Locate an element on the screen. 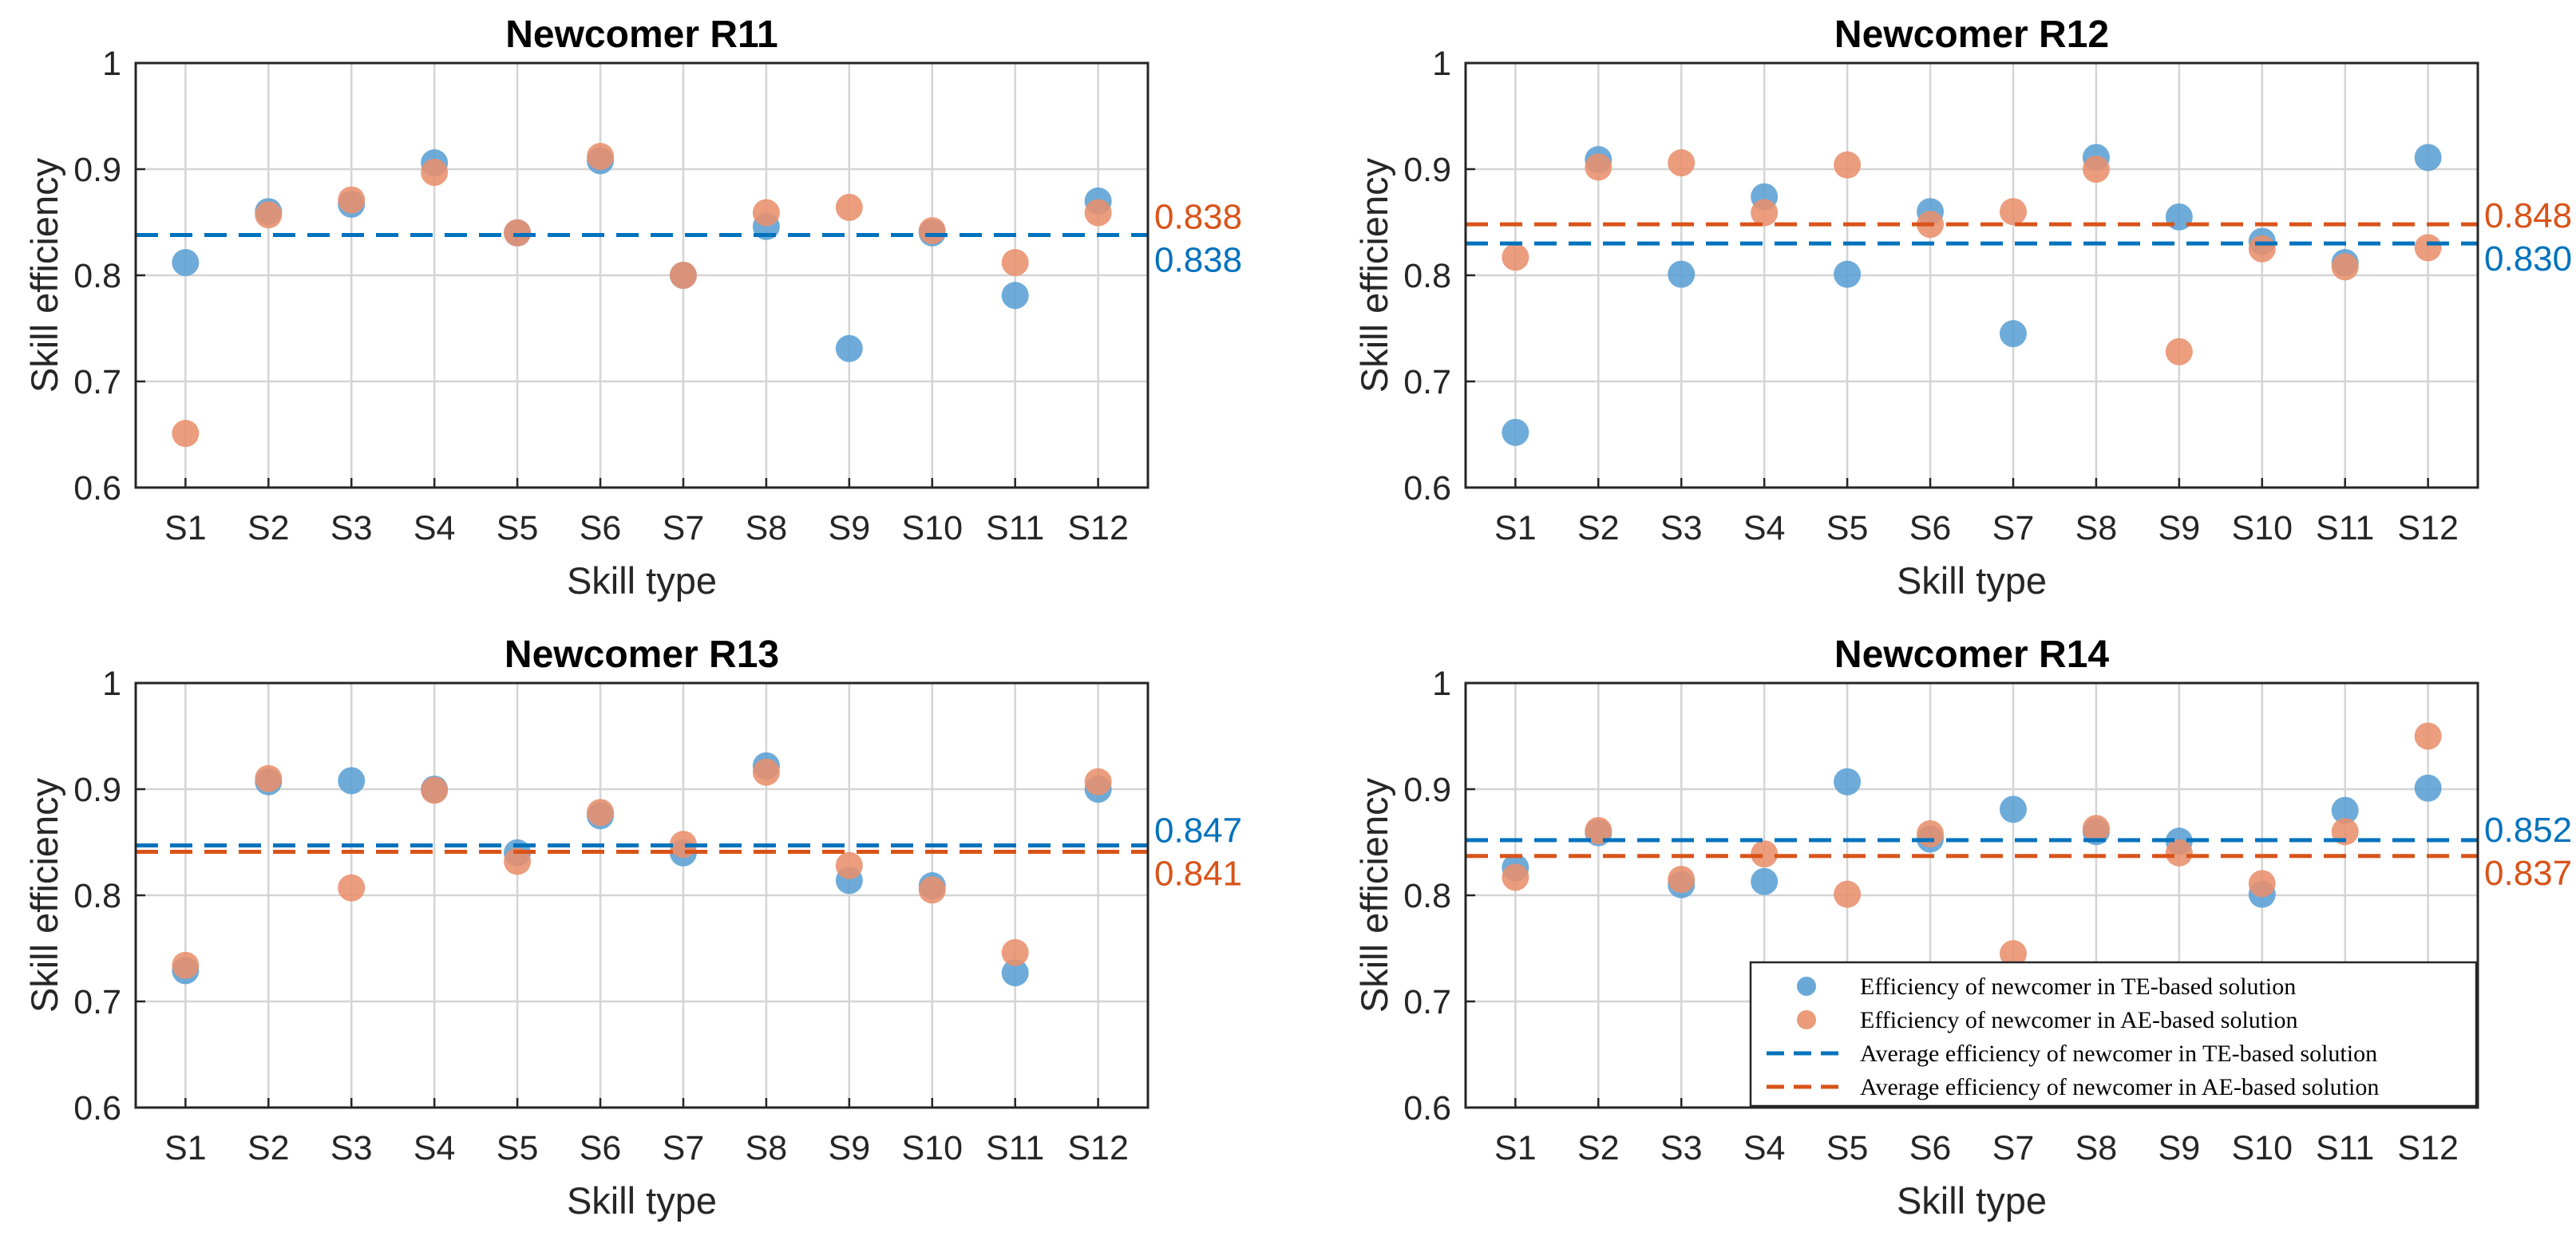  average-label-ae: 0.838 is located at coordinates (1198, 216).